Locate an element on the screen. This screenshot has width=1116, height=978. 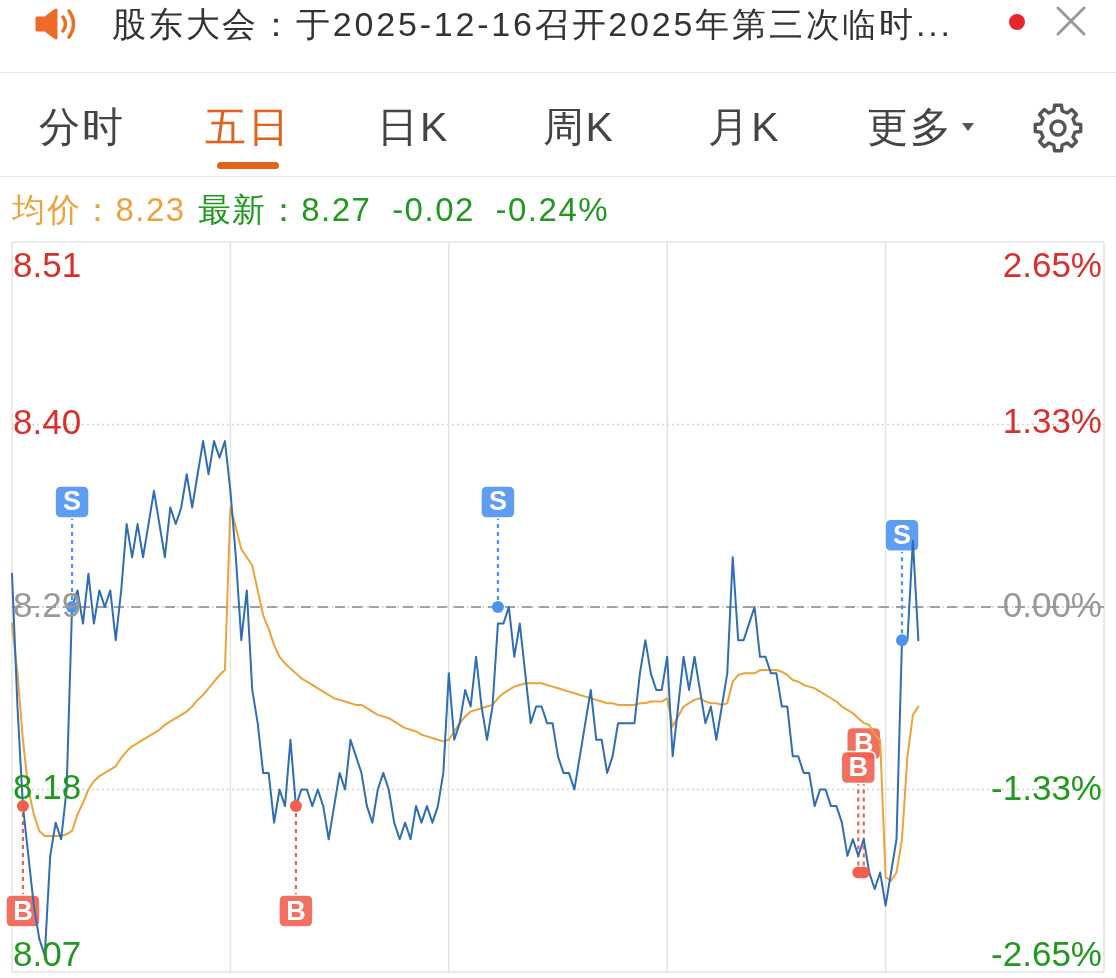
chart-subtitle: 最新：8.27 -0.02 -0.24% is located at coordinates (403, 209).